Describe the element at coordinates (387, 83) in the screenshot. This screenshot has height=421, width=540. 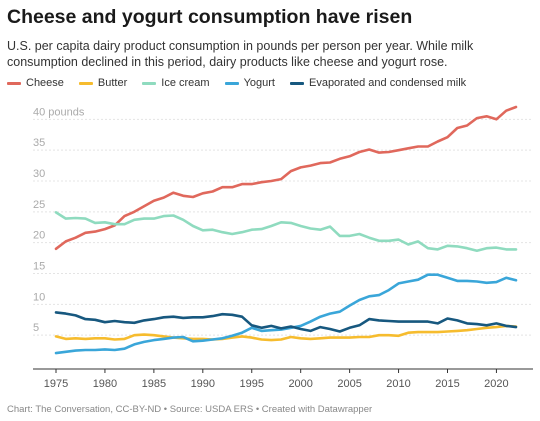
I see `legend-label: Evaporated and condensed milk` at that location.